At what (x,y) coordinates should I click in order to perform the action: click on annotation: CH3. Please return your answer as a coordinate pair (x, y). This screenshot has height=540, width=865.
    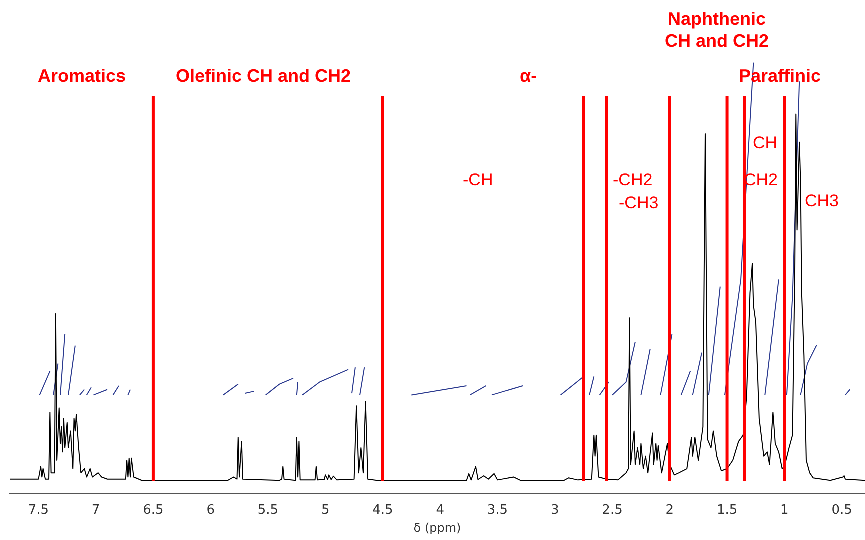
    Looking at the image, I should click on (822, 201).